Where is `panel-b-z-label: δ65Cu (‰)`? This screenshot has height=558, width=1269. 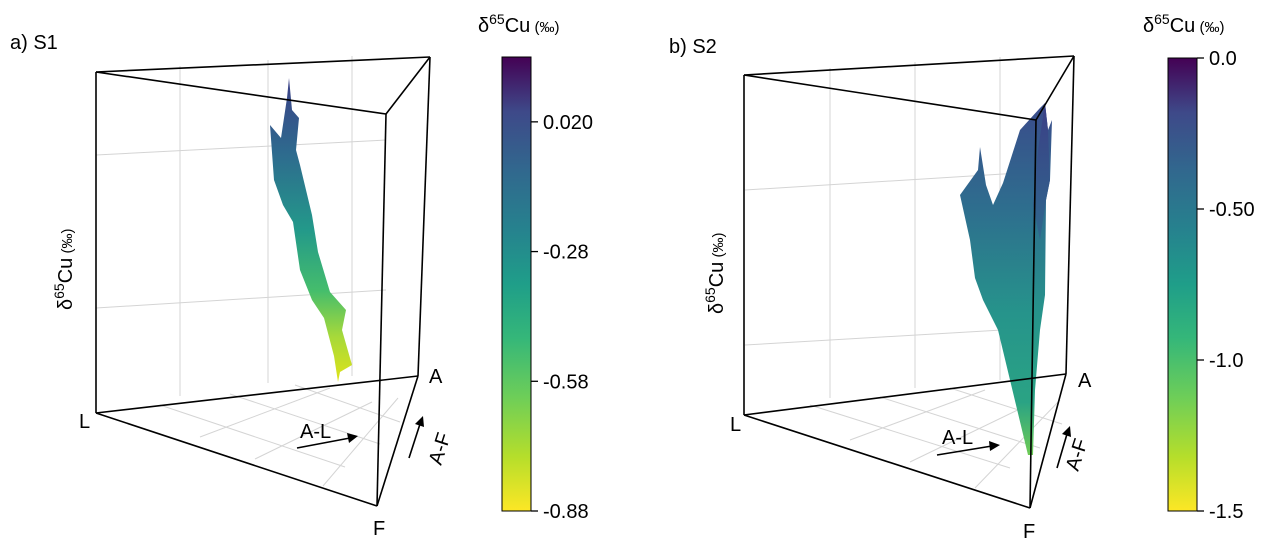 panel-b-z-label: δ65Cu (‰) is located at coordinates (715, 273).